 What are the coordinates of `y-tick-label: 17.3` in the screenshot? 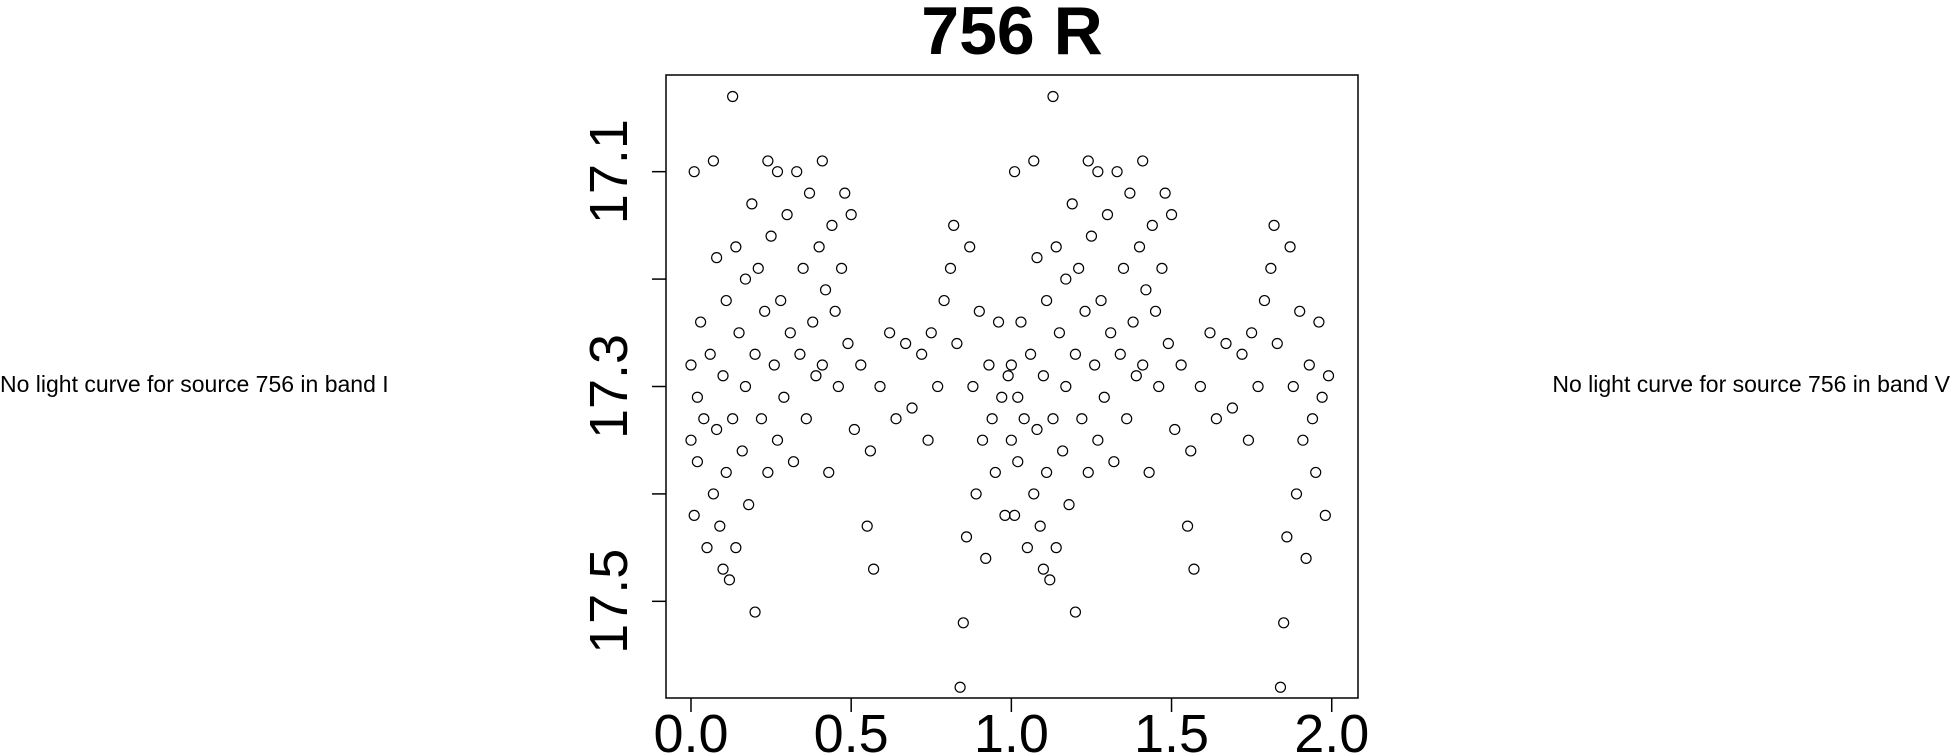 It's located at (609, 386).